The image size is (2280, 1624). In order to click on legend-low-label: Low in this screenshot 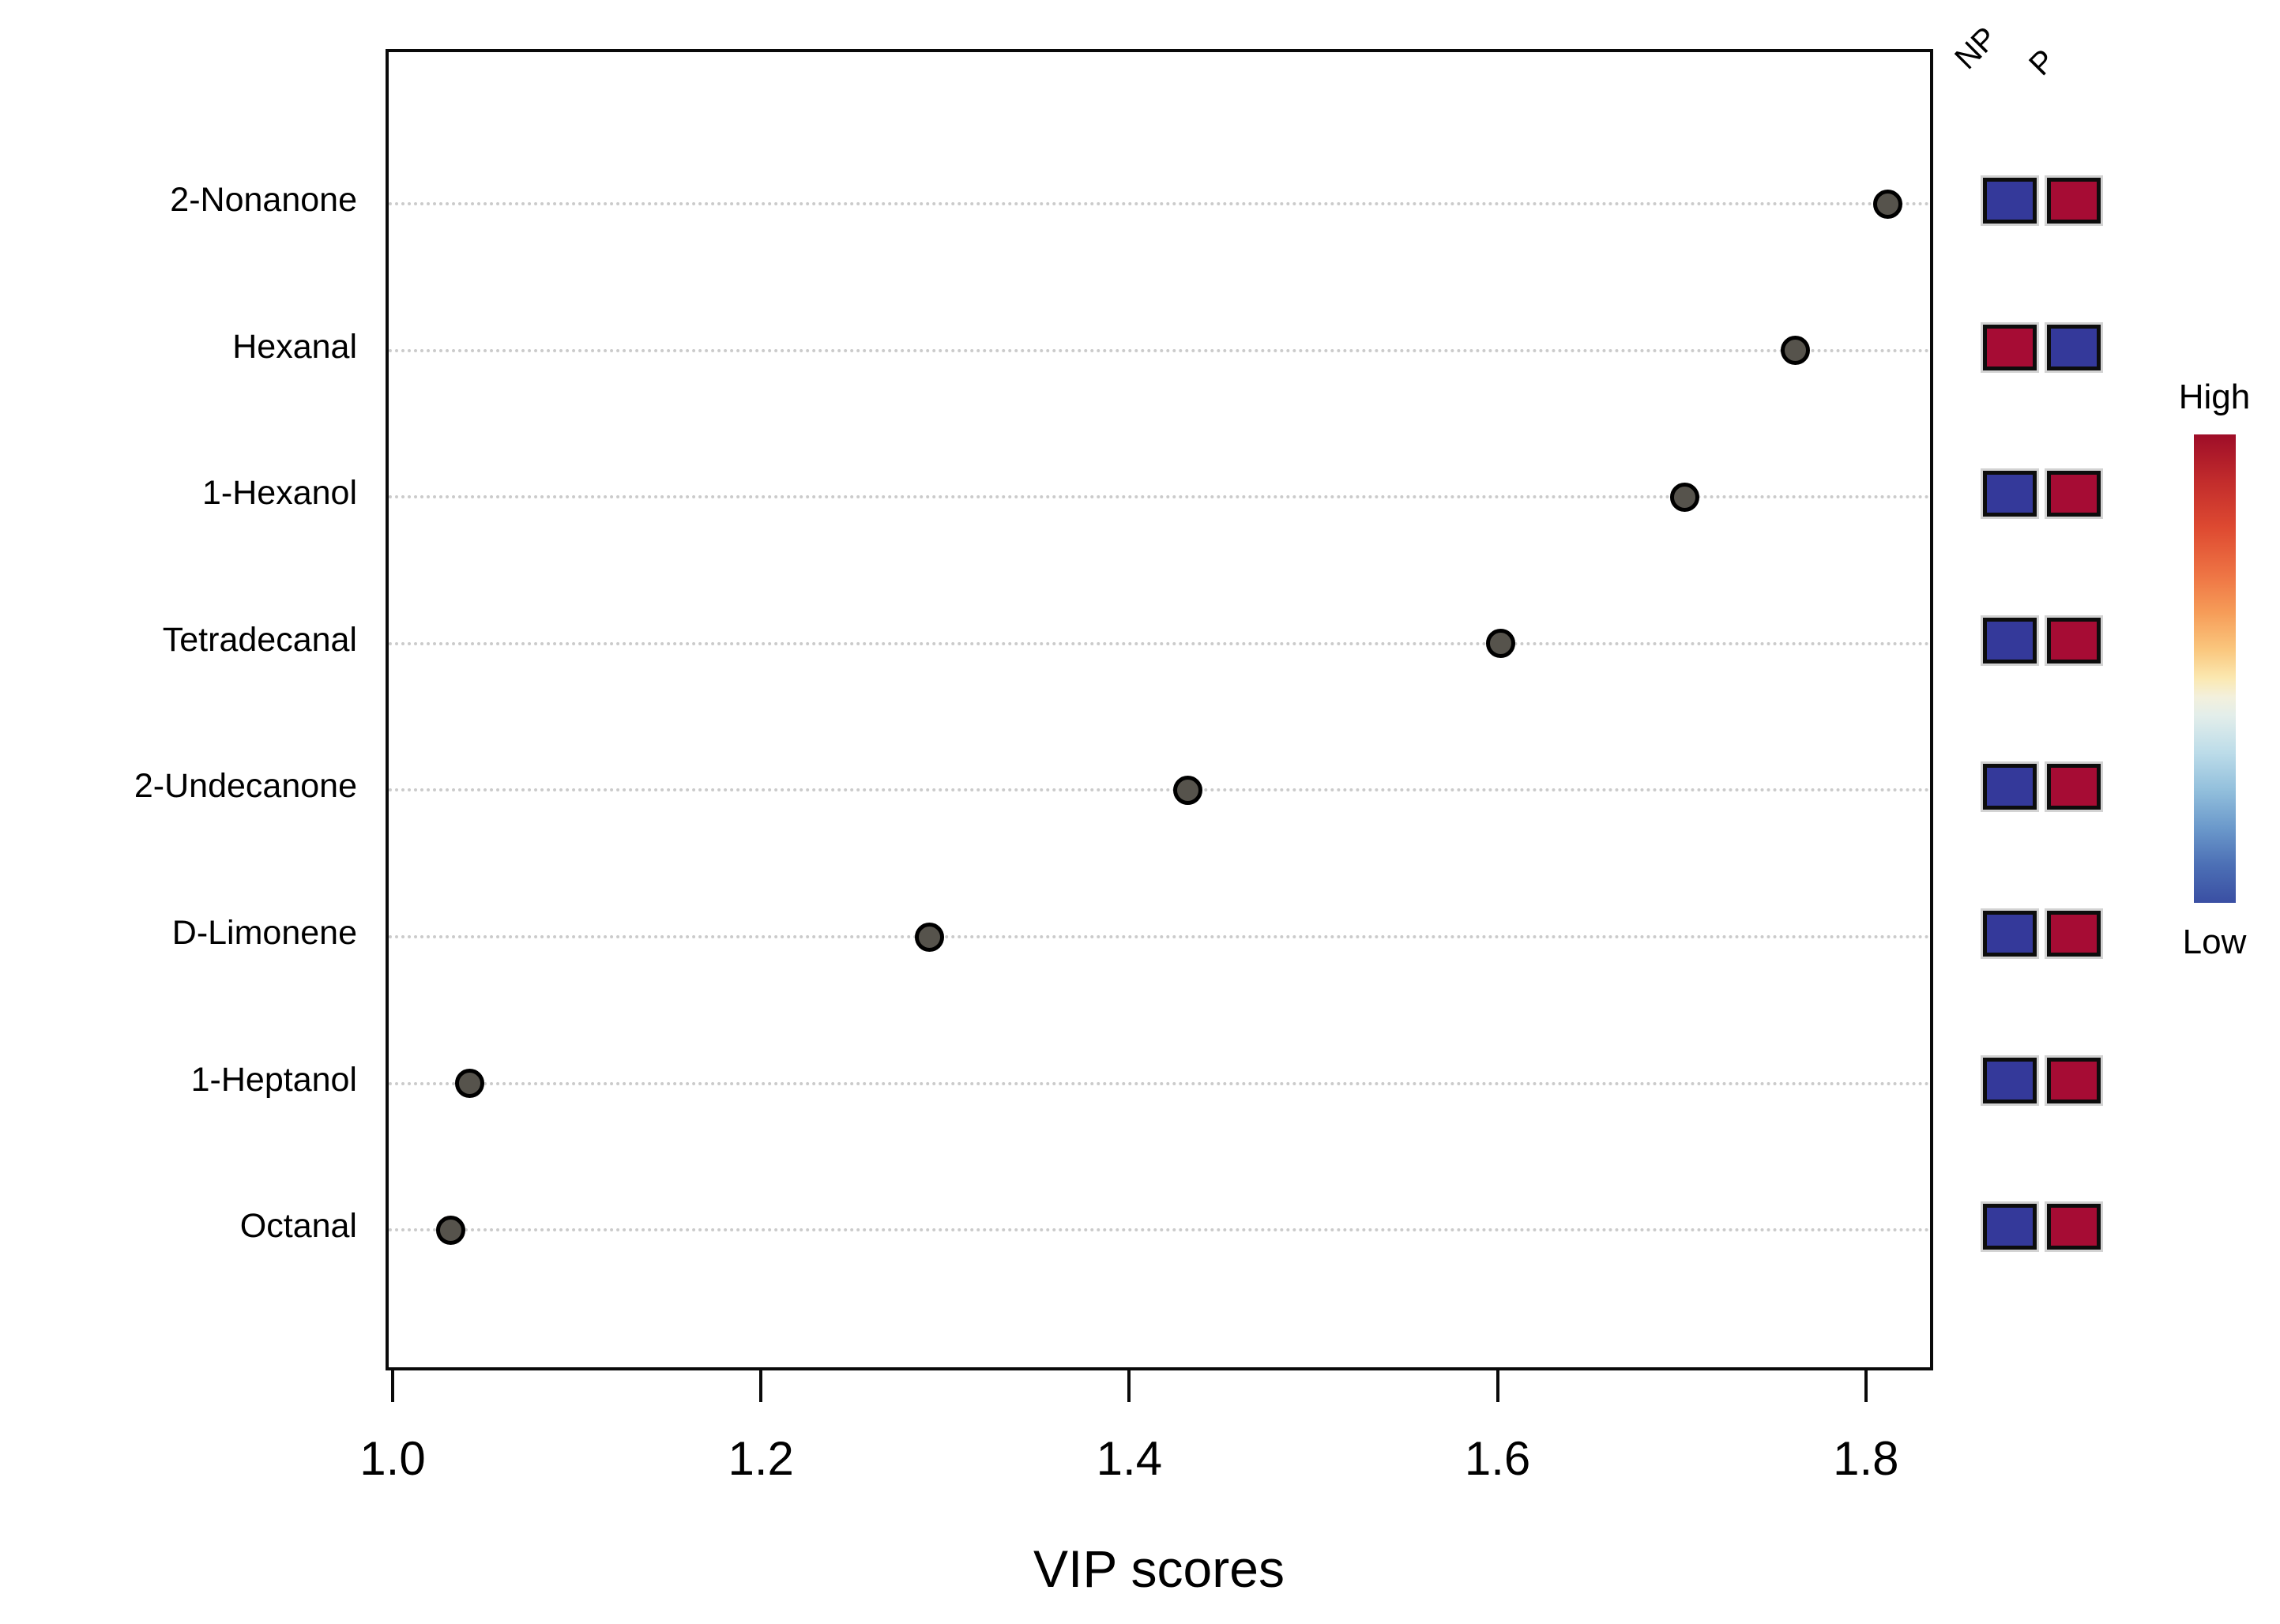, I will do `click(2214, 942)`.